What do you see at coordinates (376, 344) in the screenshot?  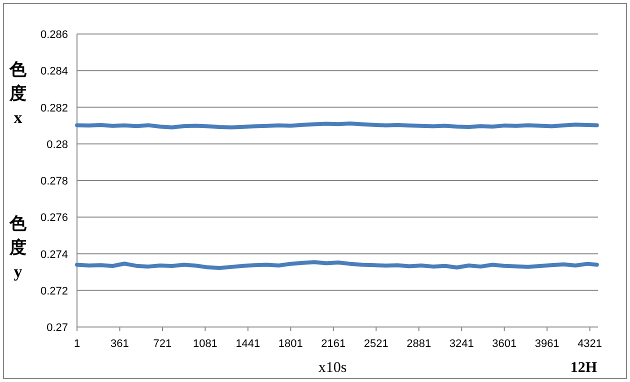 I see `x-tick-label: 2521` at bounding box center [376, 344].